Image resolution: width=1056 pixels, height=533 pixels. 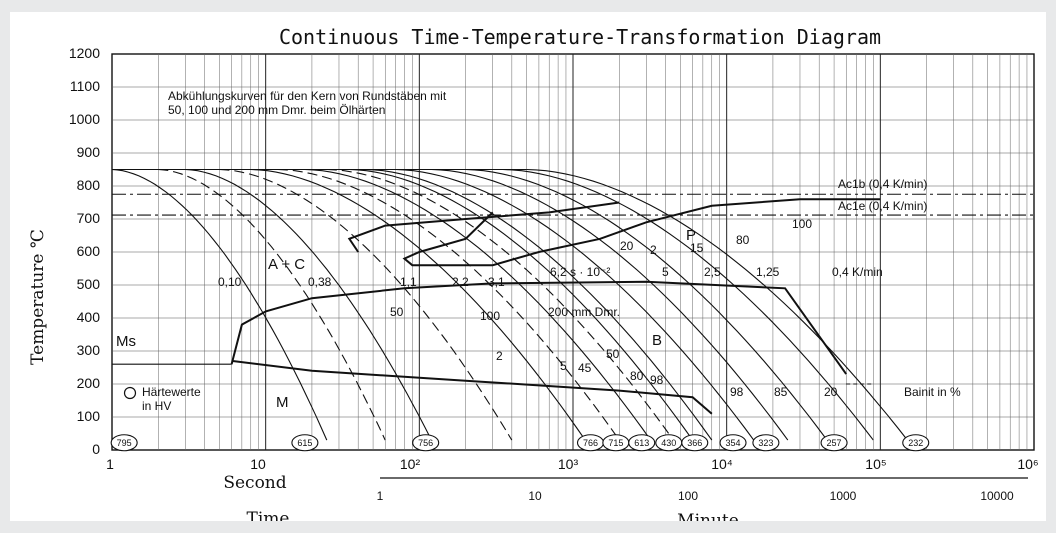 What do you see at coordinates (997, 496) in the screenshot?
I see `x-tick-label: 10000` at bounding box center [997, 496].